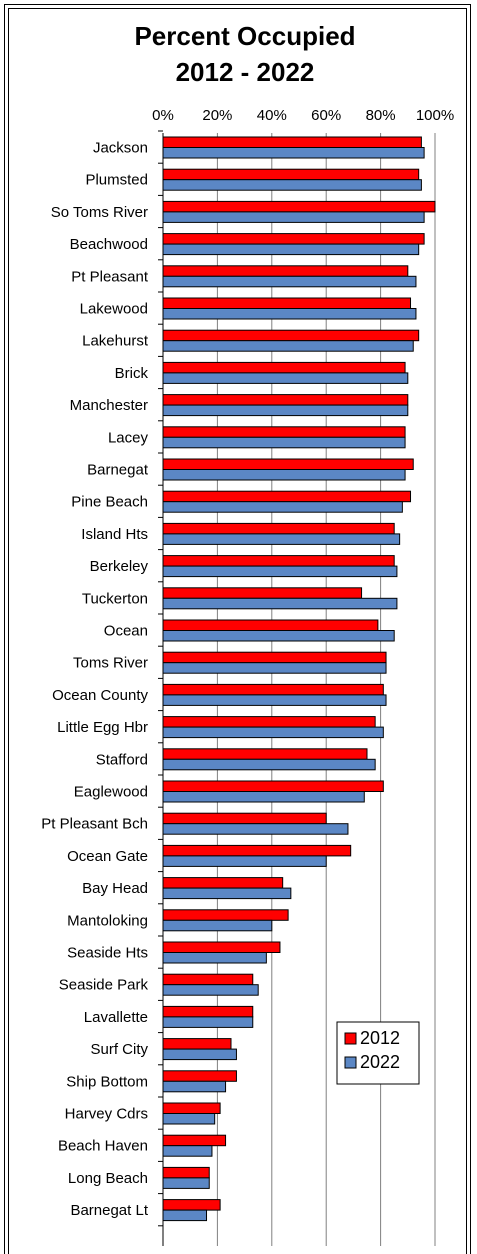 The image size is (477, 1254). Describe the element at coordinates (350, 1062) in the screenshot. I see `legend-swatch-2022` at that location.